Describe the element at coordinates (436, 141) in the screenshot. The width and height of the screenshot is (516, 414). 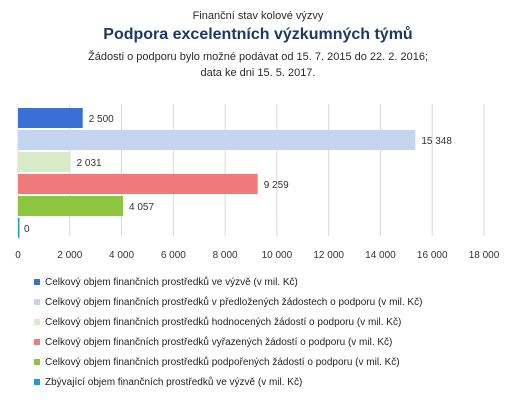
I see `bar-value-label: 15 348` at that location.